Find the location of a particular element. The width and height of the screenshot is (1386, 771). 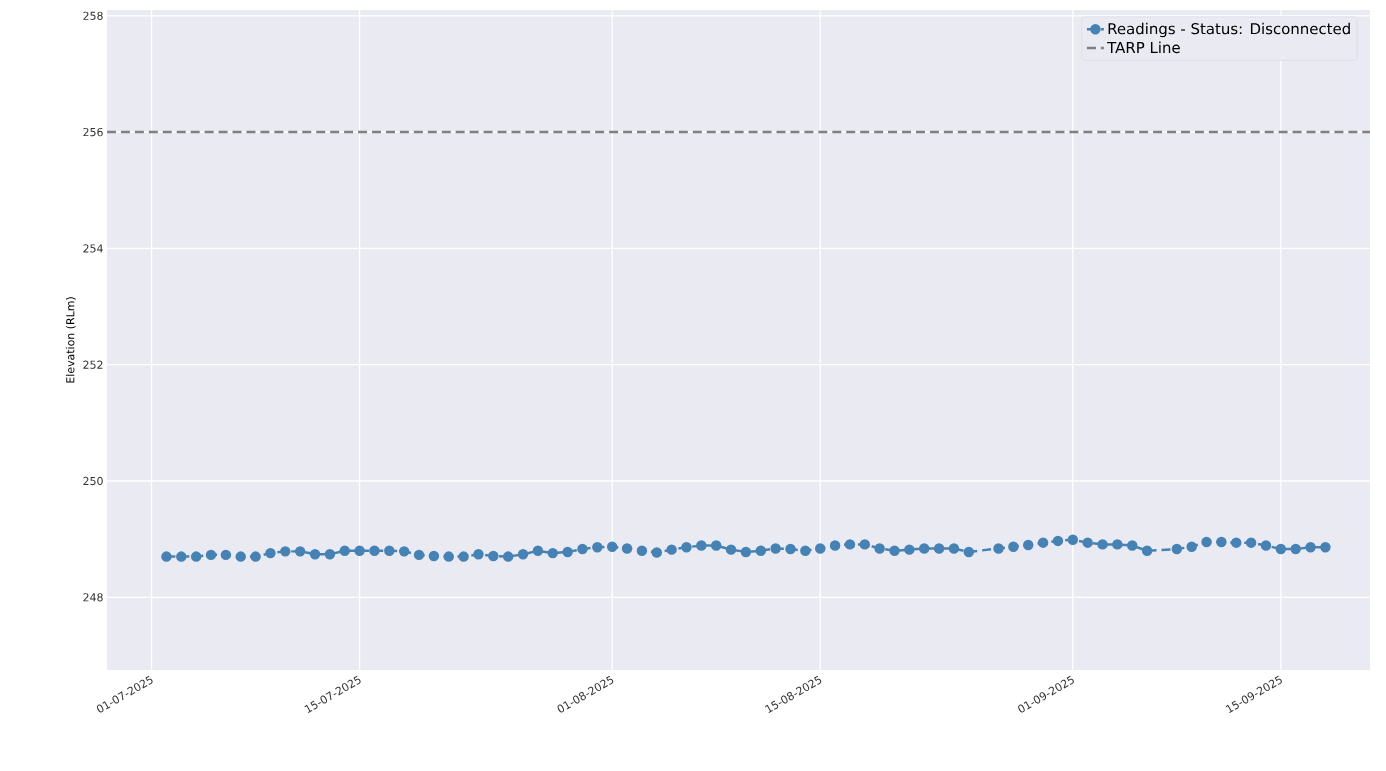

legend-label: TARP Line is located at coordinates (1143, 47).